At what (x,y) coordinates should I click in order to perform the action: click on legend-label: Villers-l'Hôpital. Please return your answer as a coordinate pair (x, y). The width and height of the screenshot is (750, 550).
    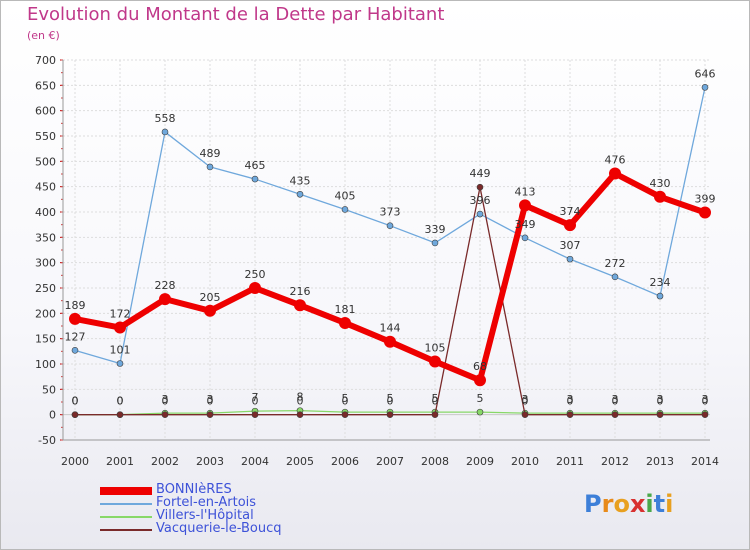
    Looking at the image, I should click on (205, 515).